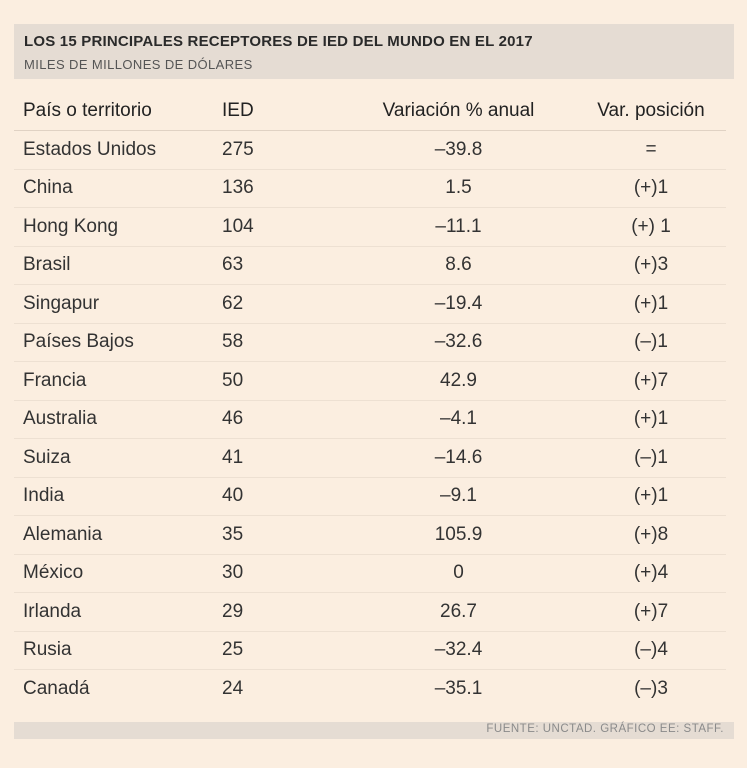 This screenshot has width=747, height=768. What do you see at coordinates (651, 227) in the screenshot?
I see `cell-position: (+) 1` at bounding box center [651, 227].